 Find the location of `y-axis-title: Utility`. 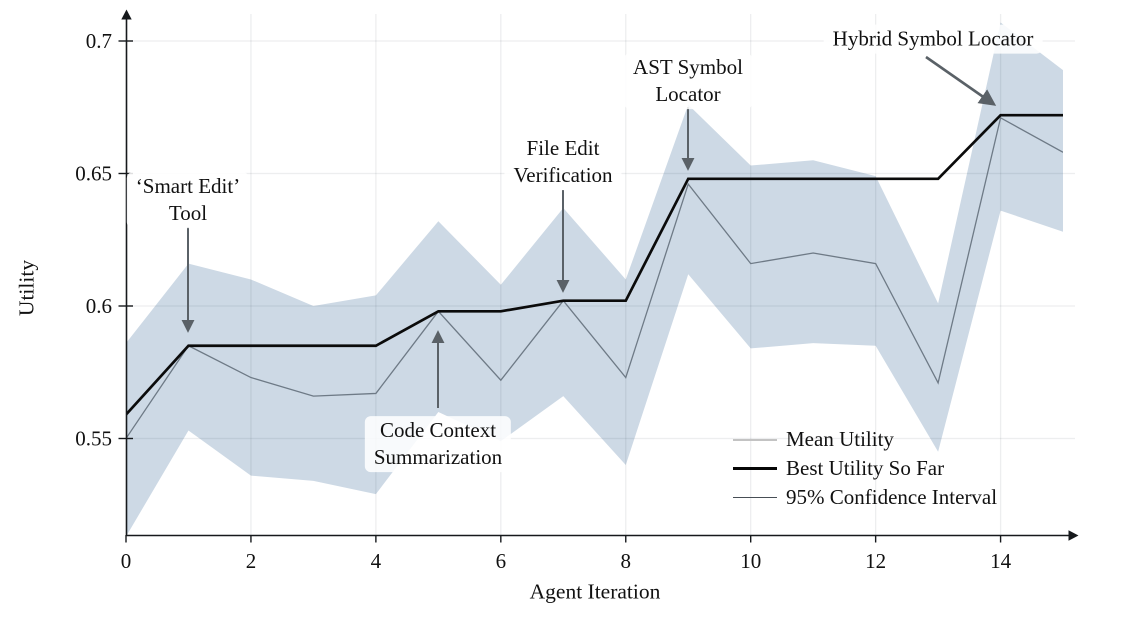

y-axis-title: Utility is located at coordinates (26, 288).